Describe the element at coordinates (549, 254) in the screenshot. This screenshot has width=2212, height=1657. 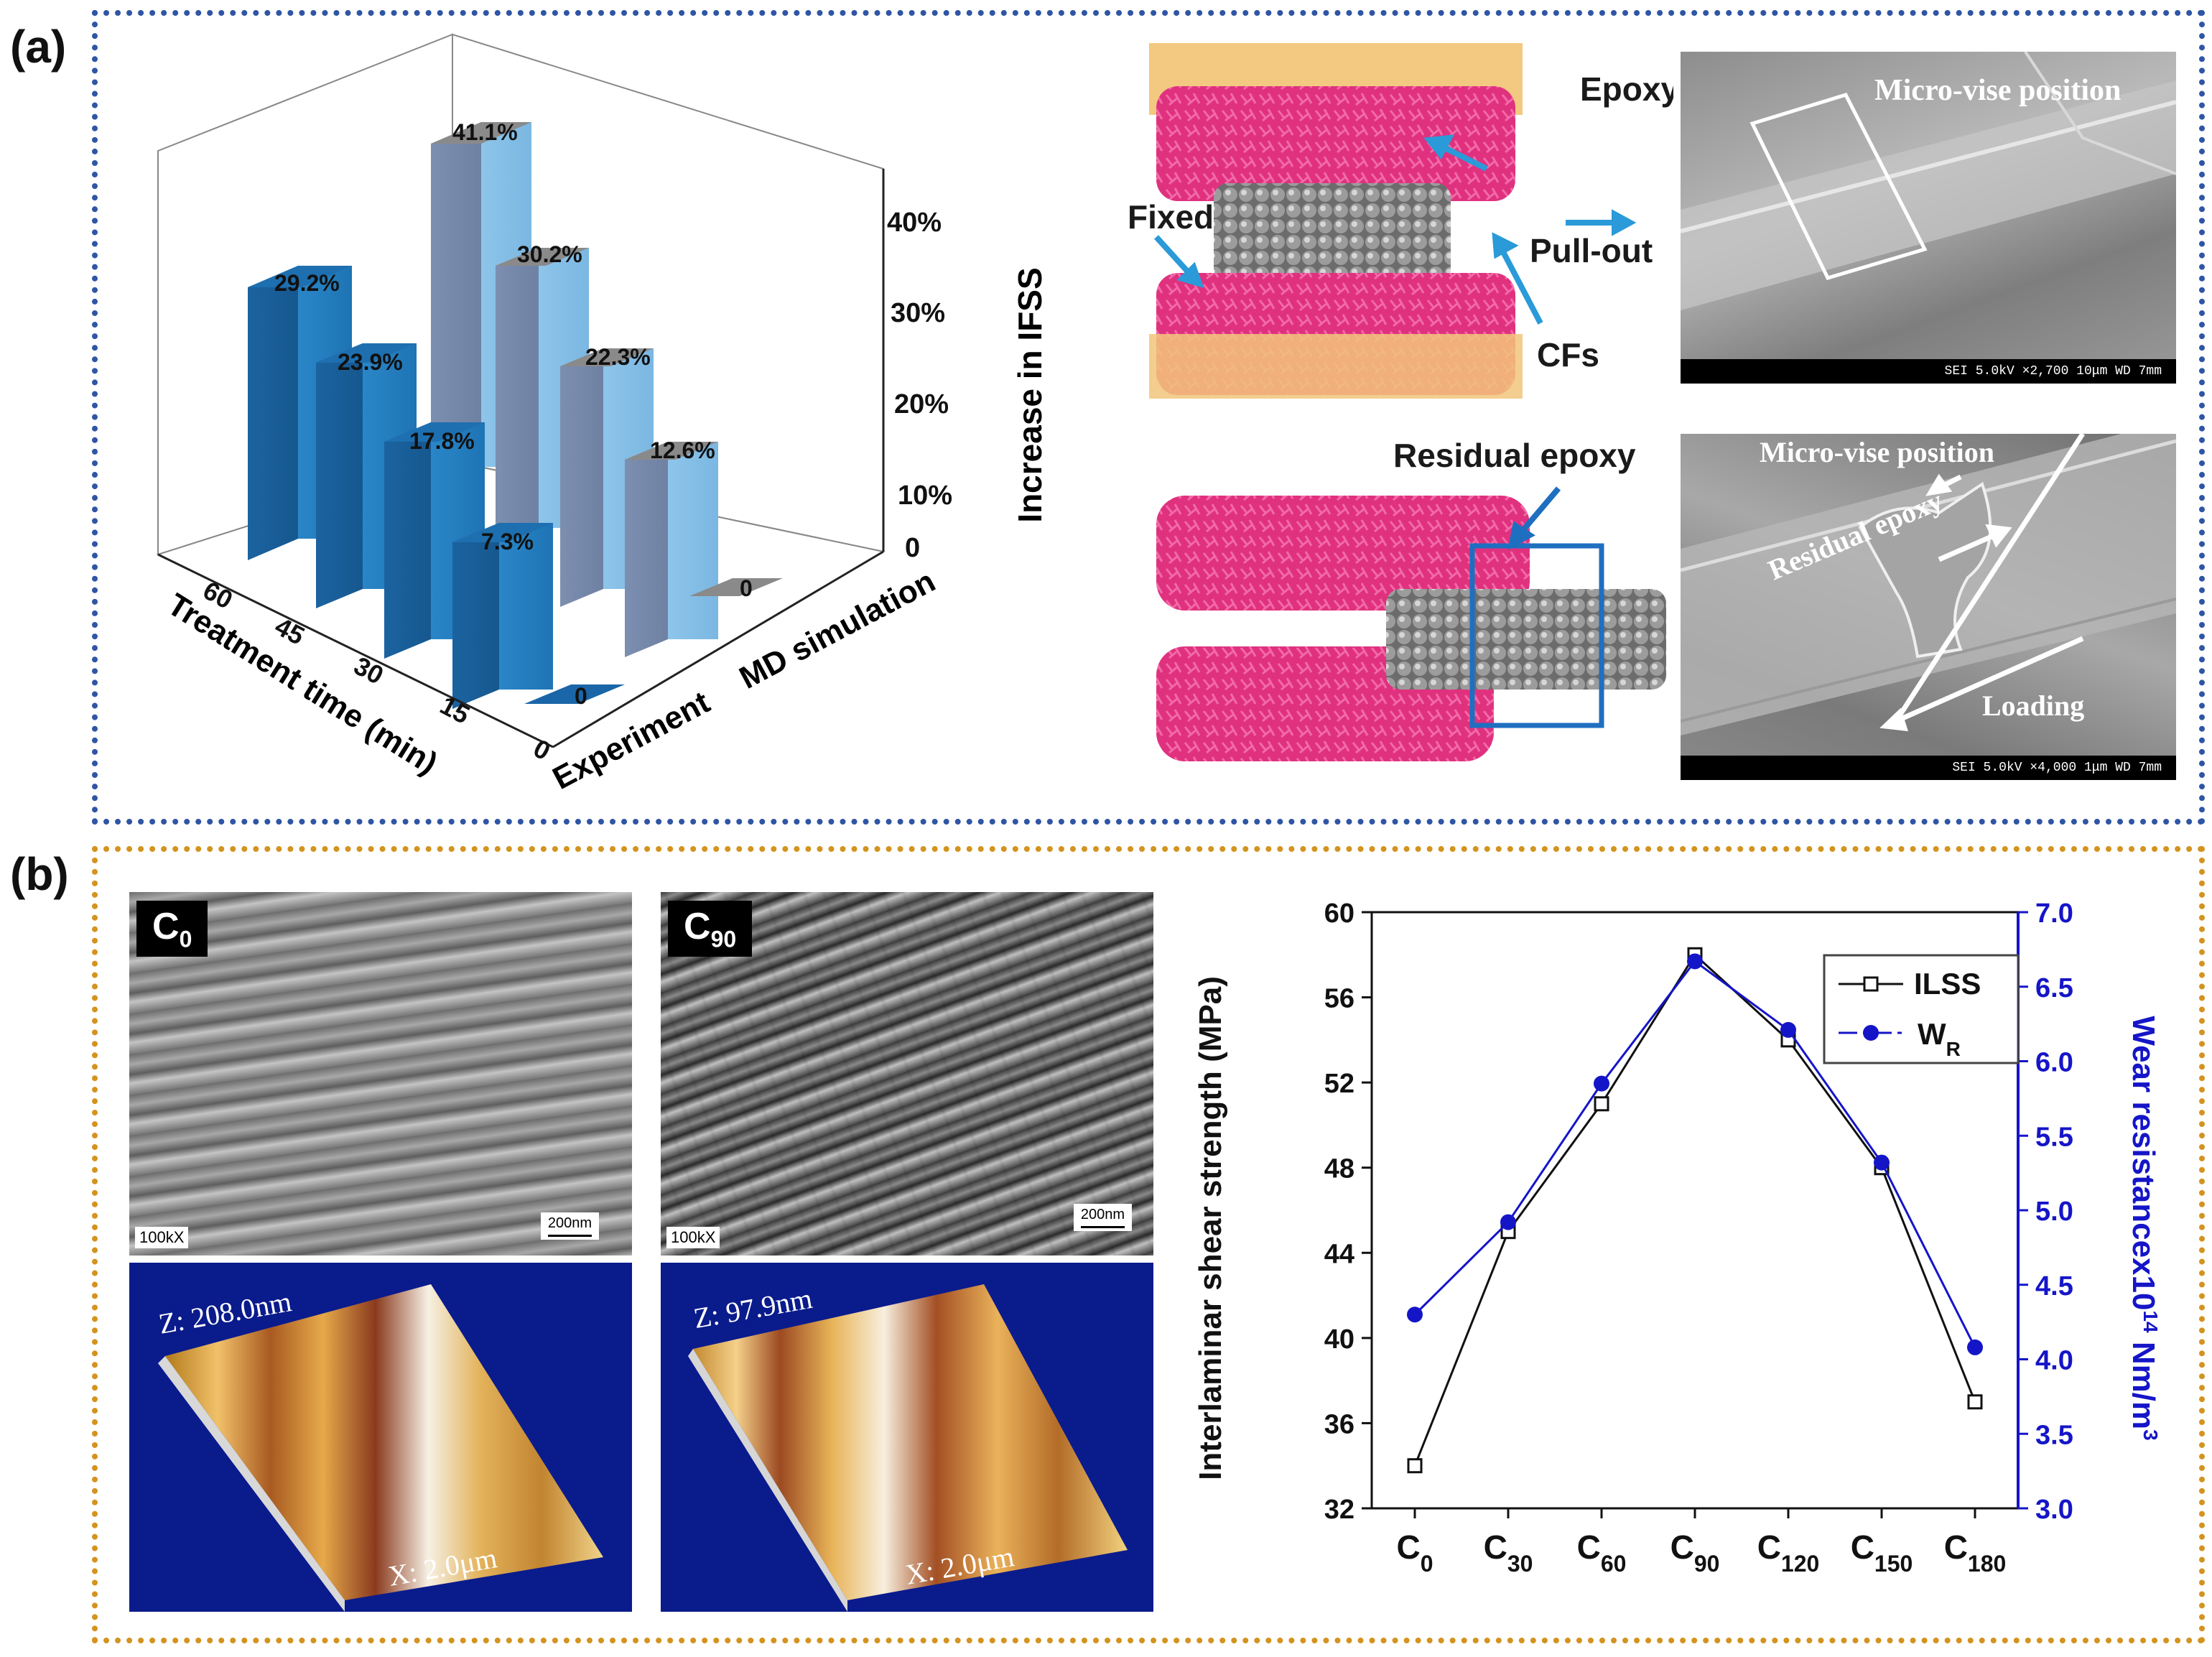
I see `sim-value-label: 30.2%` at that location.